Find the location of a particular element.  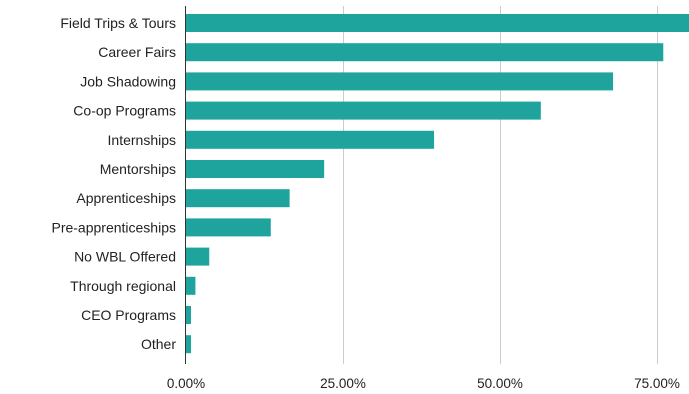

category-label: Internships is located at coordinates (142, 140).